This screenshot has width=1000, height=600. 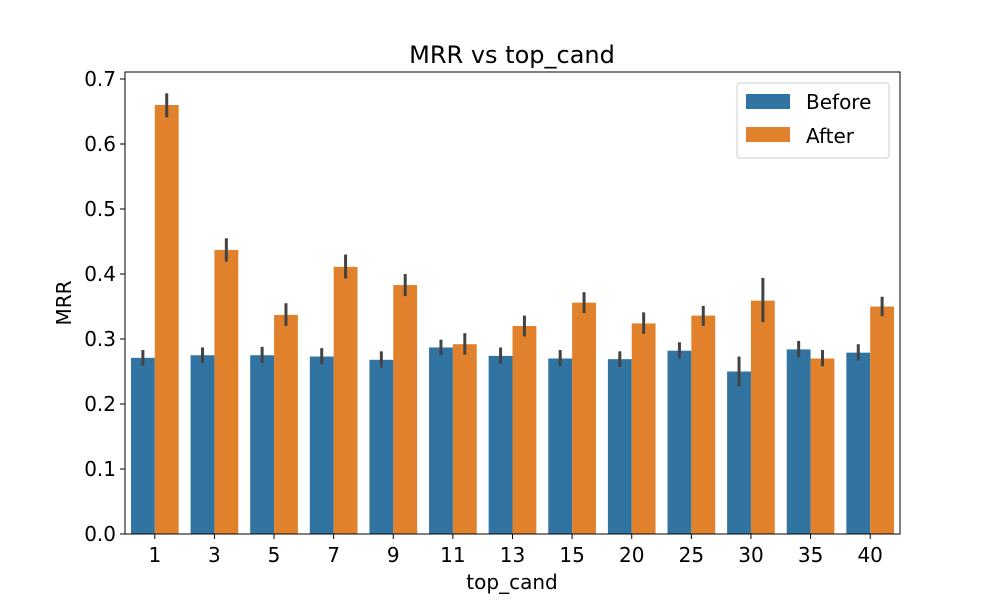 I want to click on x-tick-label: 5, so click(x=274, y=555).